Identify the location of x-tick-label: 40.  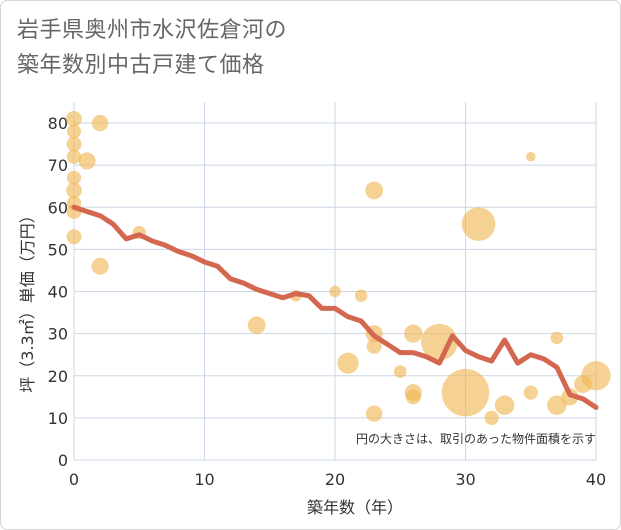
(596, 479).